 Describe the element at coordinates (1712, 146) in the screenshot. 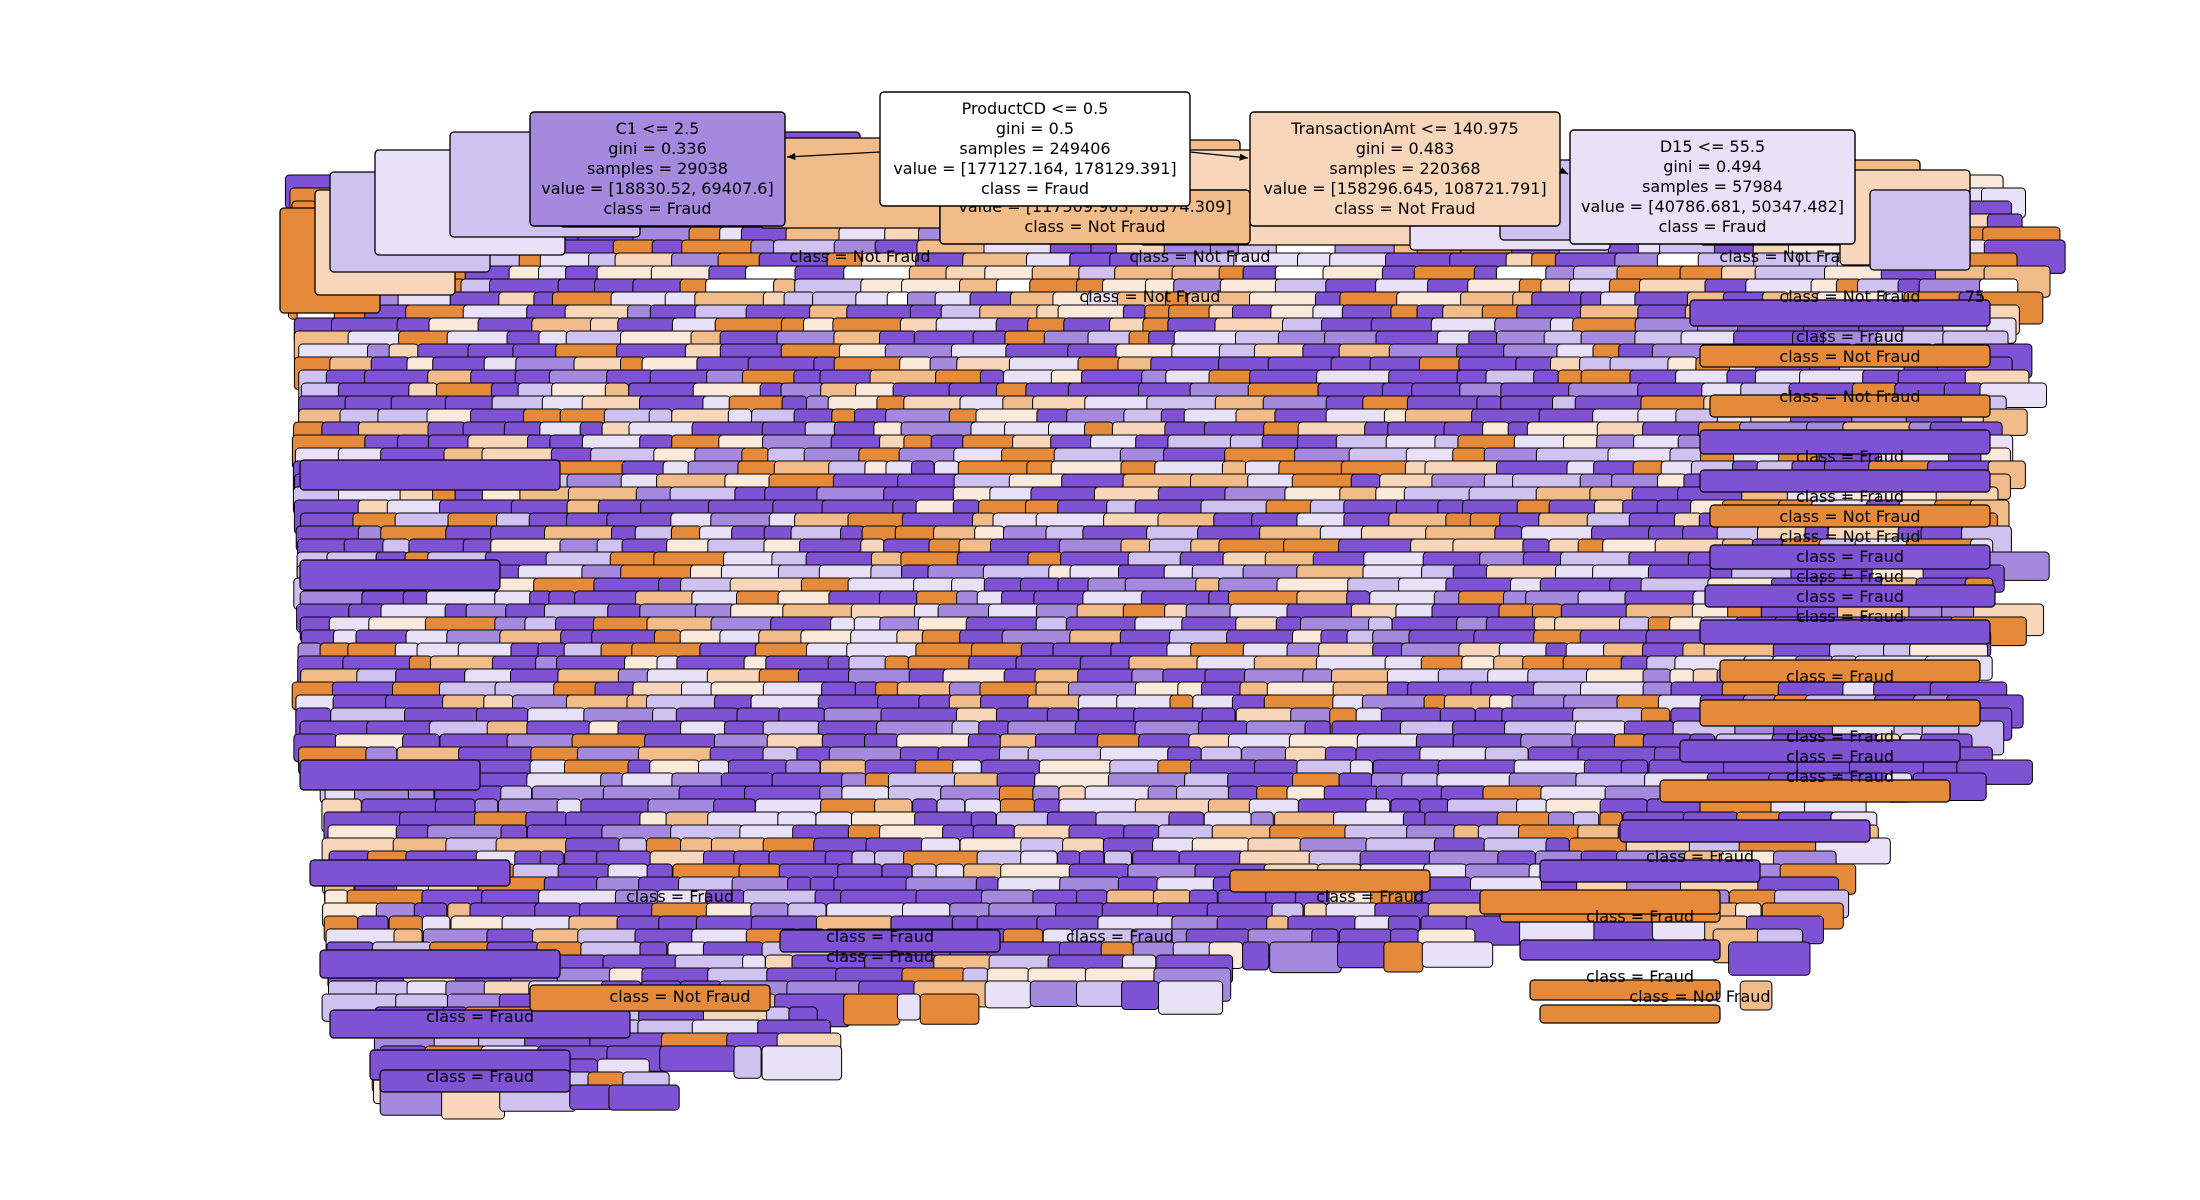

I see `node-d15-line-0: D15 <= 55.5` at that location.